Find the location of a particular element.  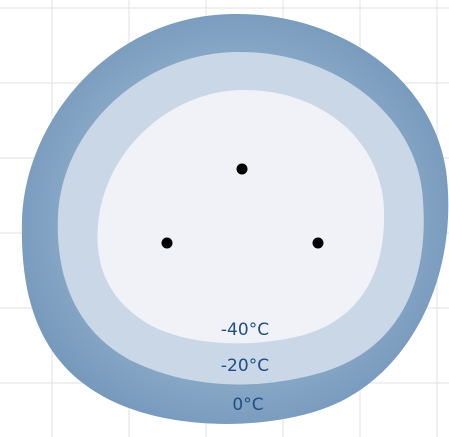

zone-labels: -40°C -20°C 0°C is located at coordinates (245, 367).